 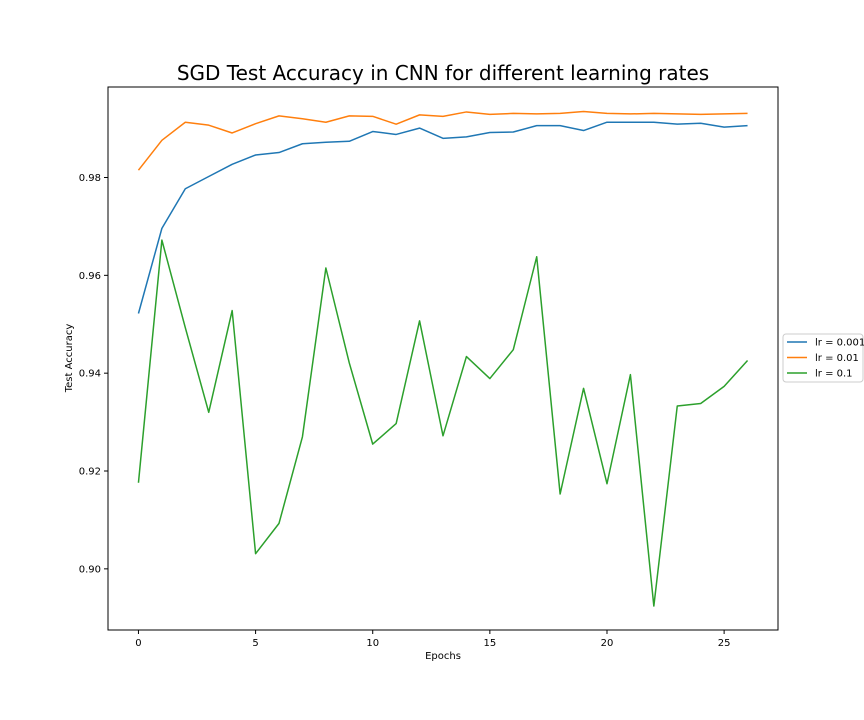 What do you see at coordinates (90, 276) in the screenshot?
I see `y-tick-label: 0.96` at bounding box center [90, 276].